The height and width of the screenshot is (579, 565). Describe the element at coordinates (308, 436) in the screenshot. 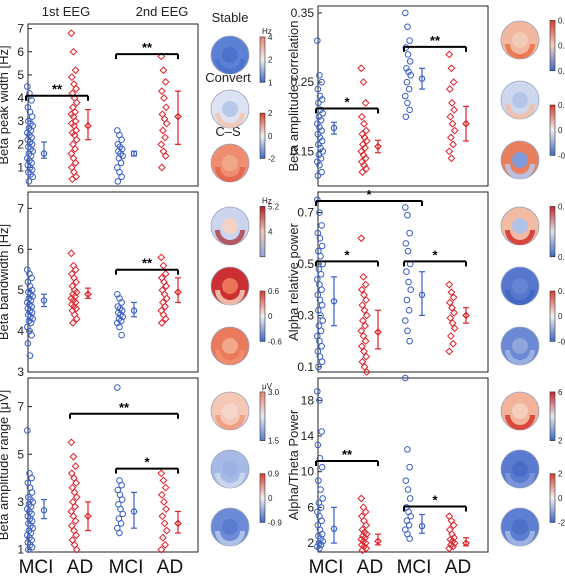

I see `y-tick-label: 14` at that location.